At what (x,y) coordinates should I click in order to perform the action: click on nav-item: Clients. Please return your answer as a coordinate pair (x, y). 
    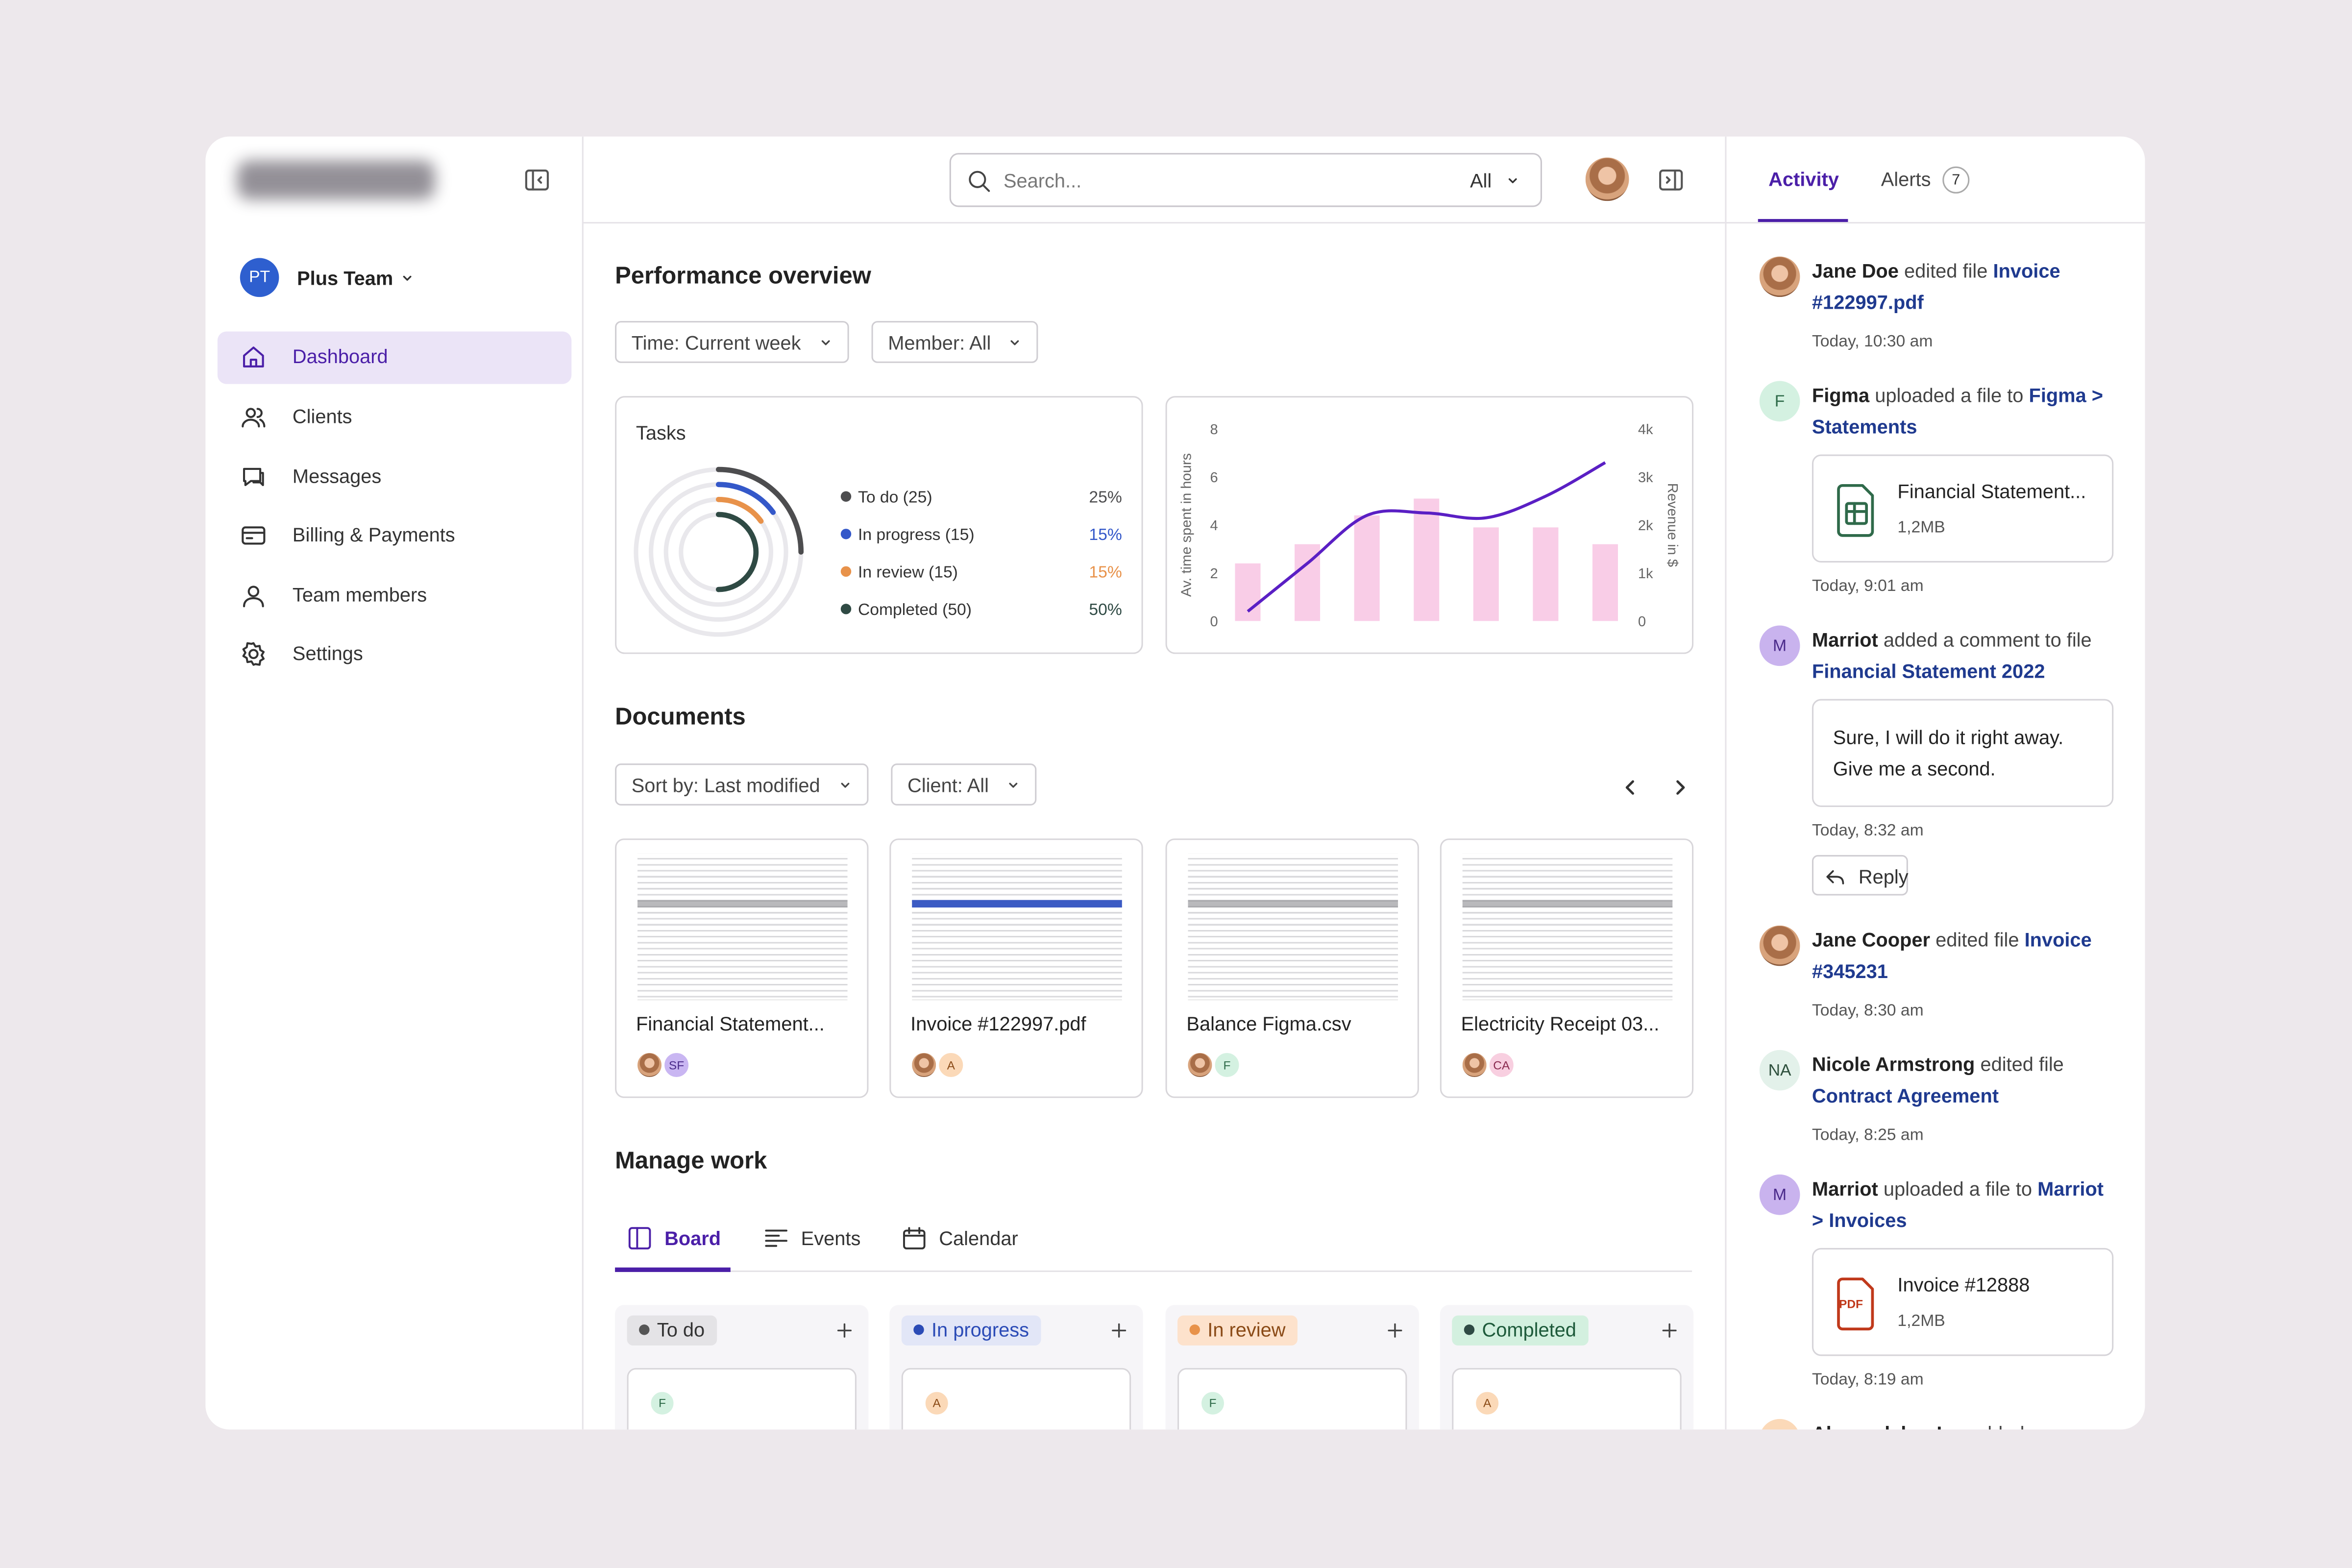
    Looking at the image, I should click on (322, 416).